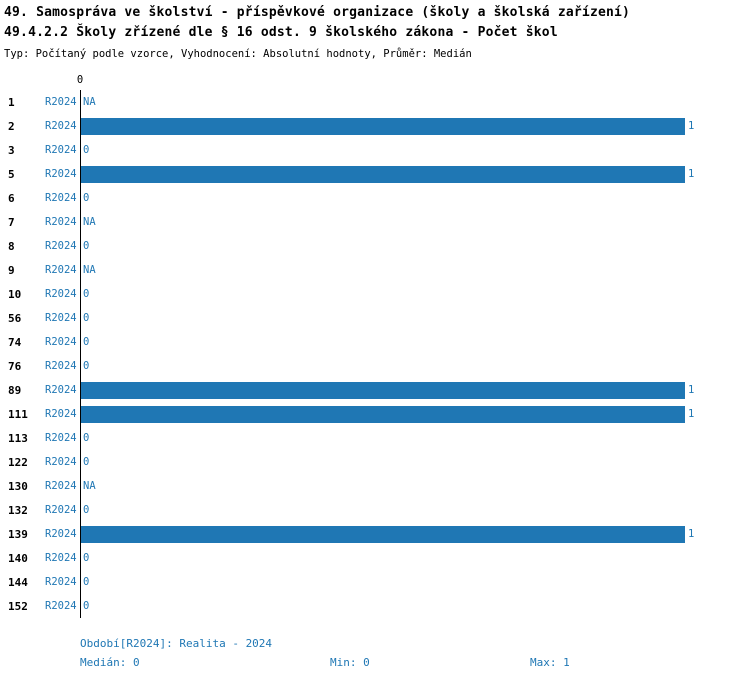 Image resolution: width=750 pixels, height=680 pixels. What do you see at coordinates (18, 414) in the screenshot?
I see `row-category-label: 111` at bounding box center [18, 414].